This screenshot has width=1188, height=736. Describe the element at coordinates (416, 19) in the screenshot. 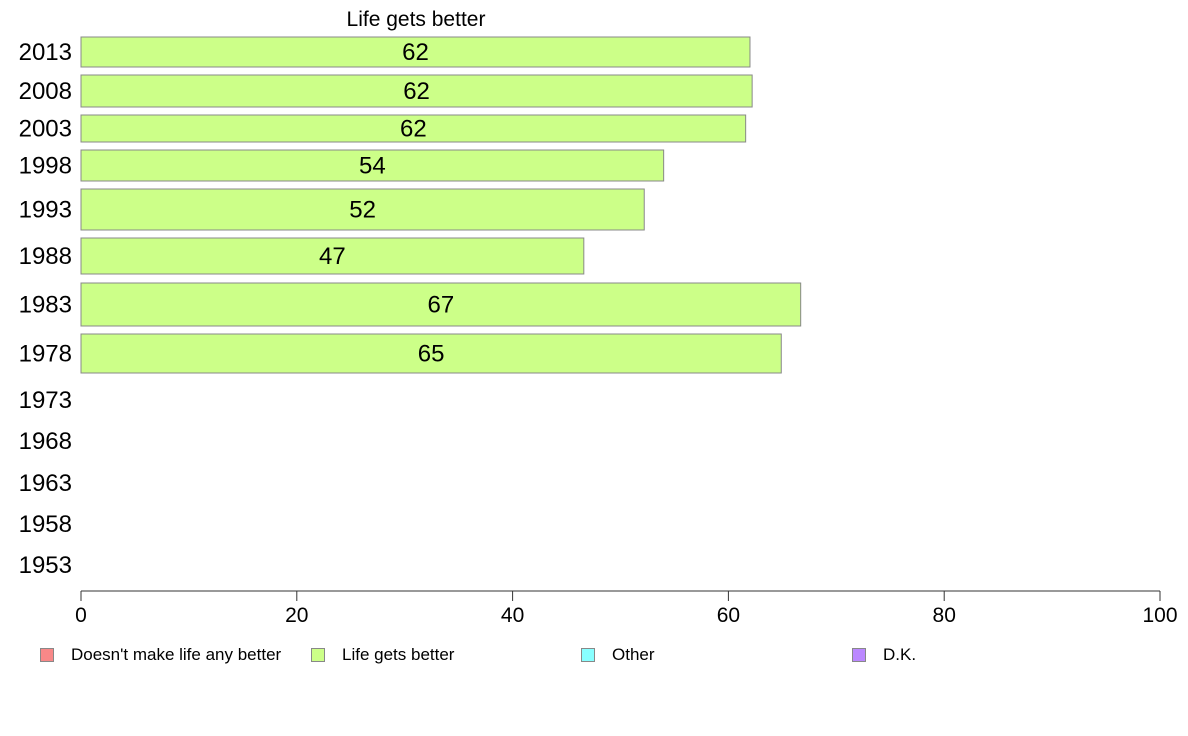

I see `chart-title: Life gets better` at that location.